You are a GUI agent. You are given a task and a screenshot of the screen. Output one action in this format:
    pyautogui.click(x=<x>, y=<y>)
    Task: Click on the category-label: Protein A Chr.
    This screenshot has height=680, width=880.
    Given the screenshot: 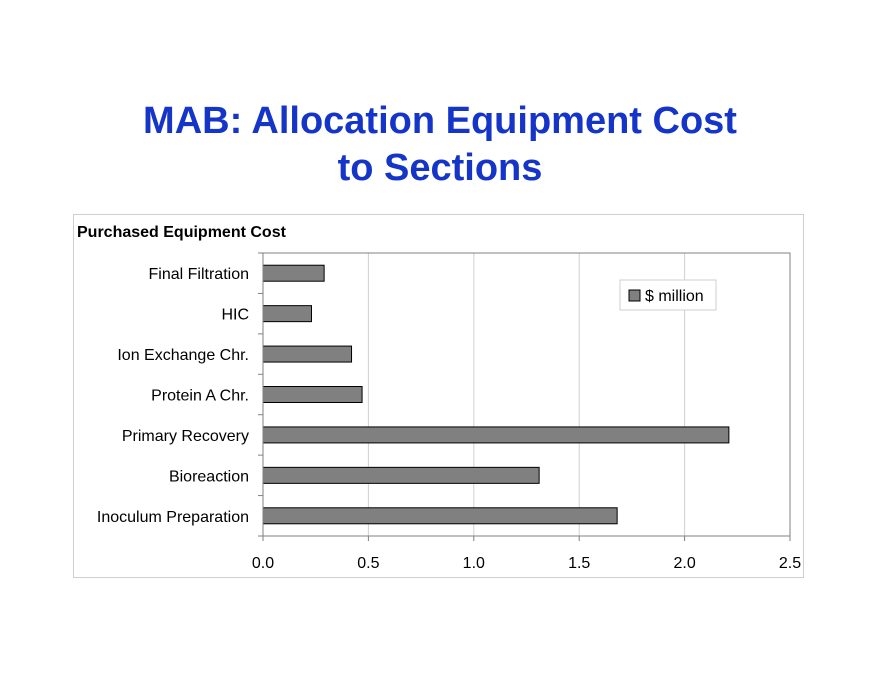 What is the action you would take?
    pyautogui.click(x=200, y=396)
    